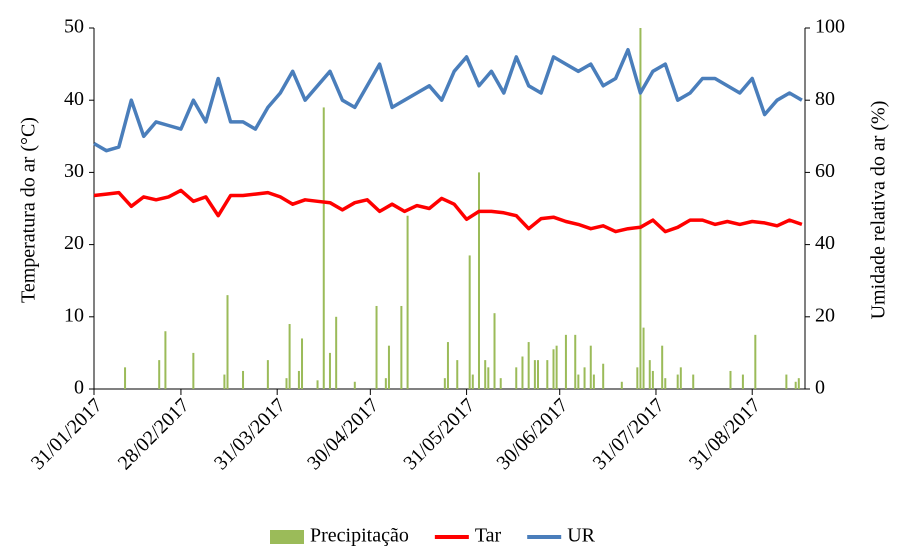  I want to click on y2-tick-label: 40, so click(825, 243).